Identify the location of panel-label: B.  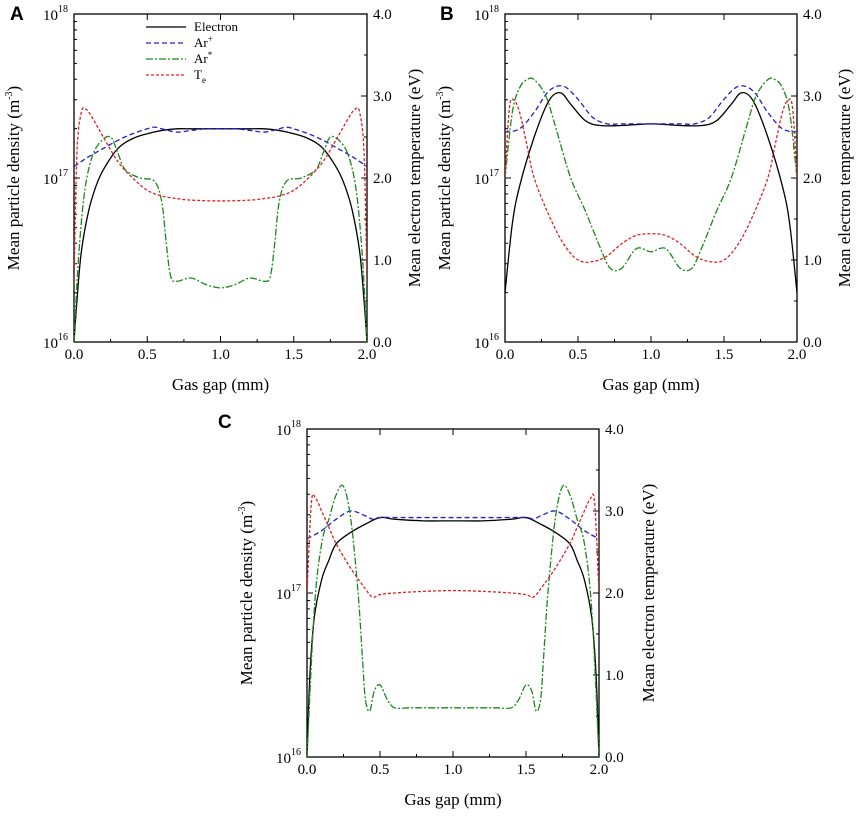
(447, 14).